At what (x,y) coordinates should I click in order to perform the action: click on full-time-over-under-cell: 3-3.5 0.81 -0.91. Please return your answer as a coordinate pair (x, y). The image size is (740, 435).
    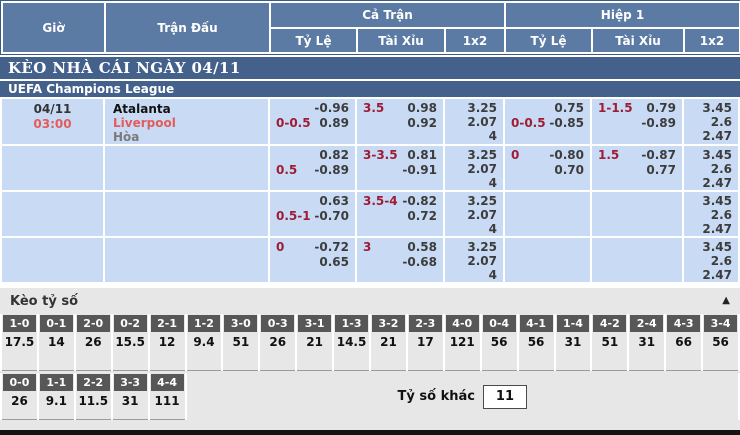
    Looking at the image, I should click on (400, 168).